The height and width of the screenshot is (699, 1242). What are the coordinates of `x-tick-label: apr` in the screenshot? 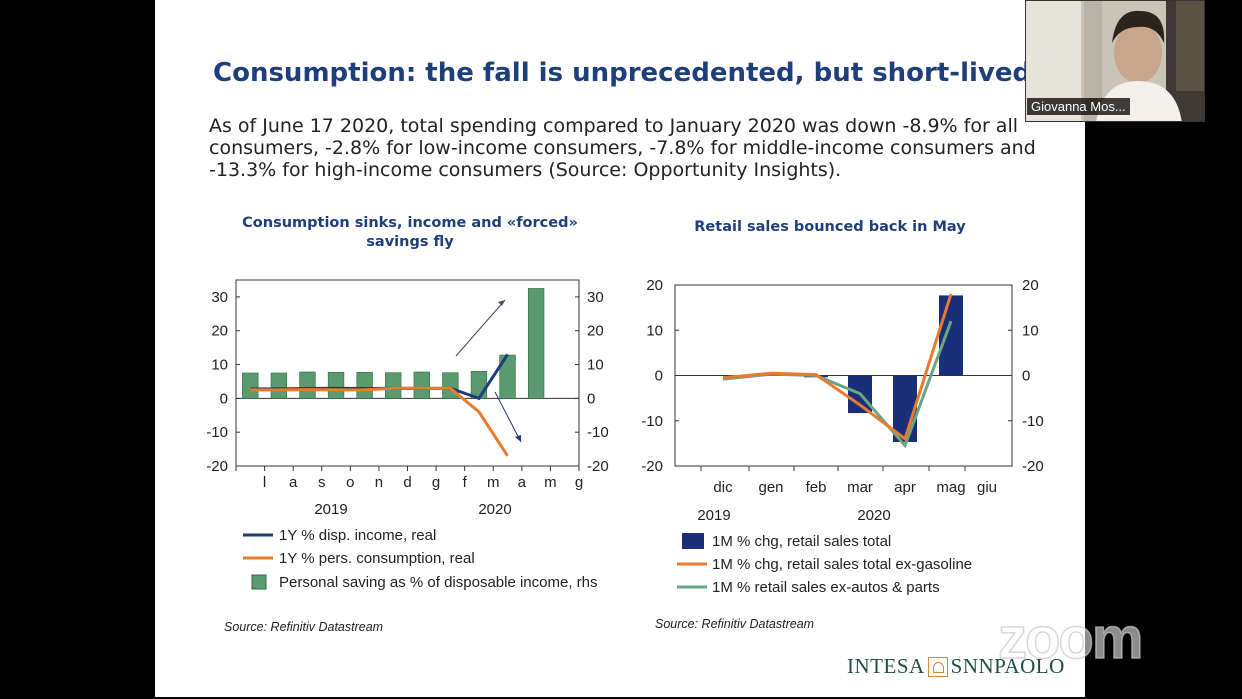 It's located at (905, 487).